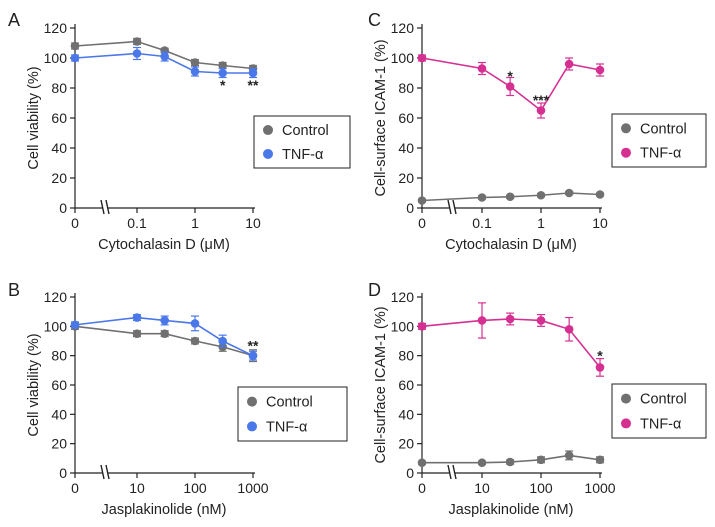  I want to click on x-axis-label: Jasplakinolide (nM), so click(511, 510).